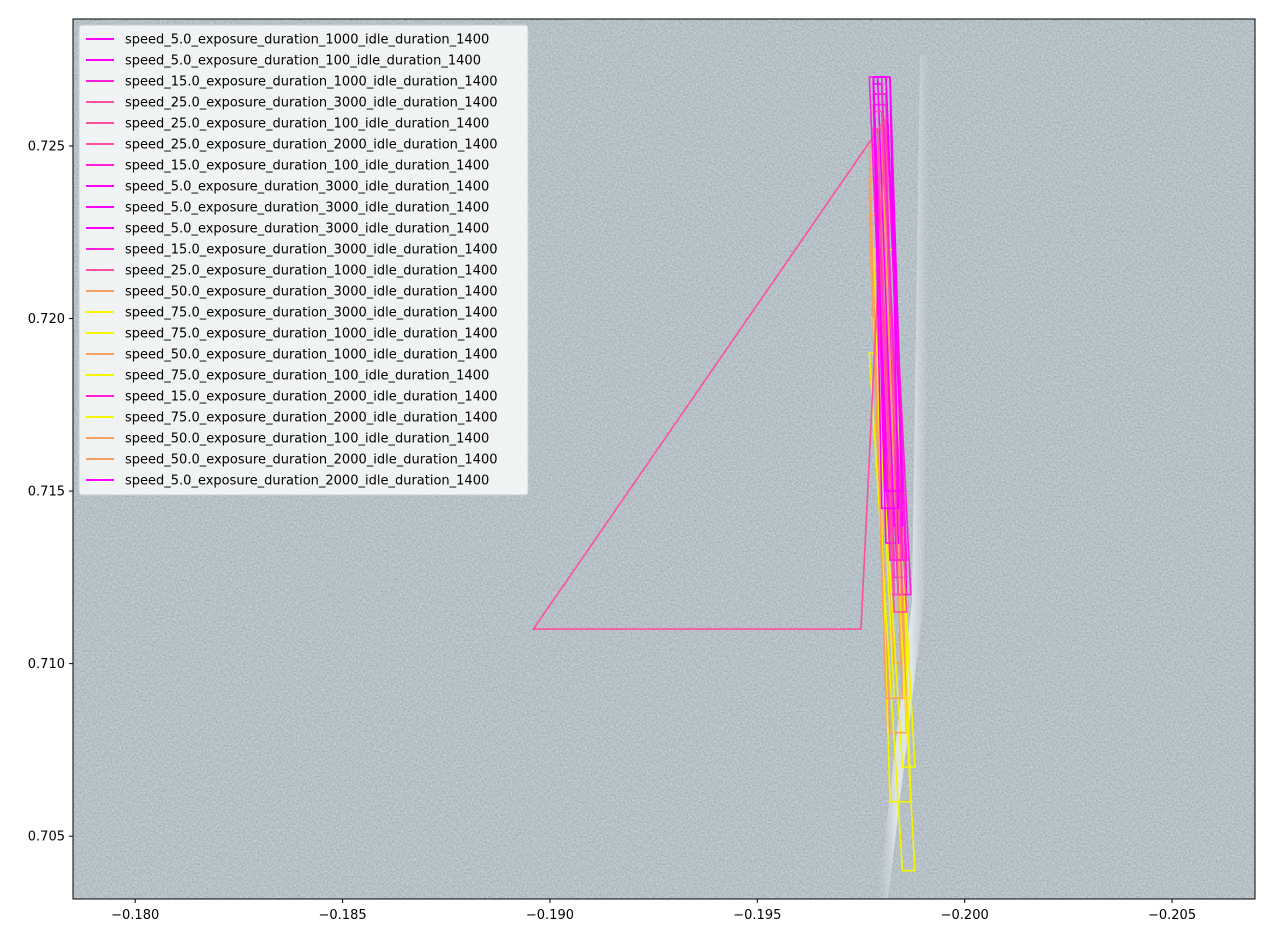  What do you see at coordinates (46, 837) in the screenshot?
I see `y-tick-label: 0.705` at bounding box center [46, 837].